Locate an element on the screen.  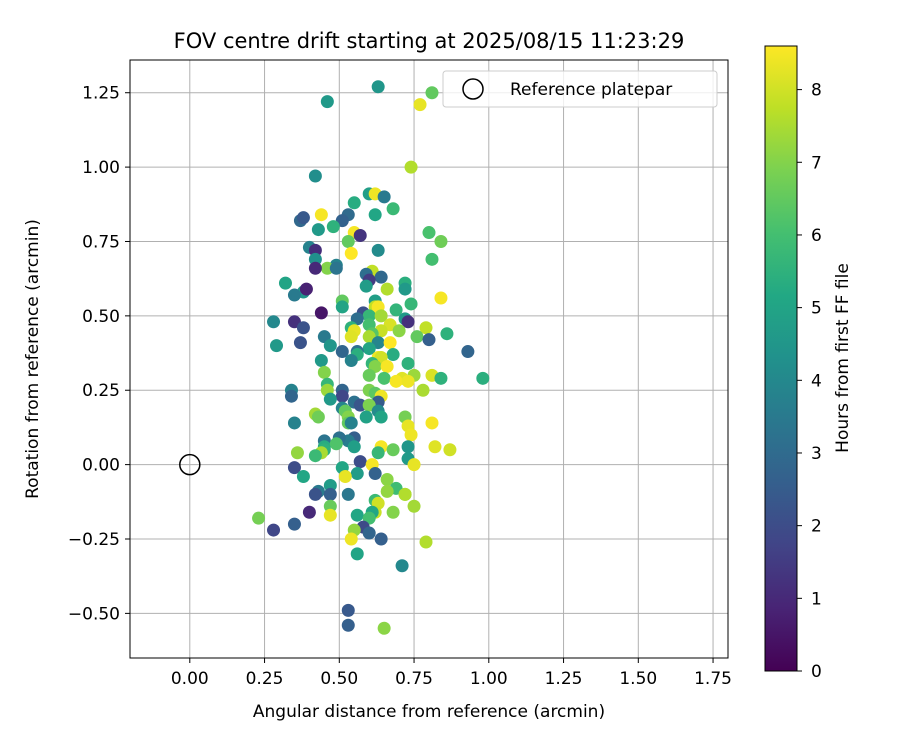
y-tick-label: 0.25 is located at coordinates (101, 391).